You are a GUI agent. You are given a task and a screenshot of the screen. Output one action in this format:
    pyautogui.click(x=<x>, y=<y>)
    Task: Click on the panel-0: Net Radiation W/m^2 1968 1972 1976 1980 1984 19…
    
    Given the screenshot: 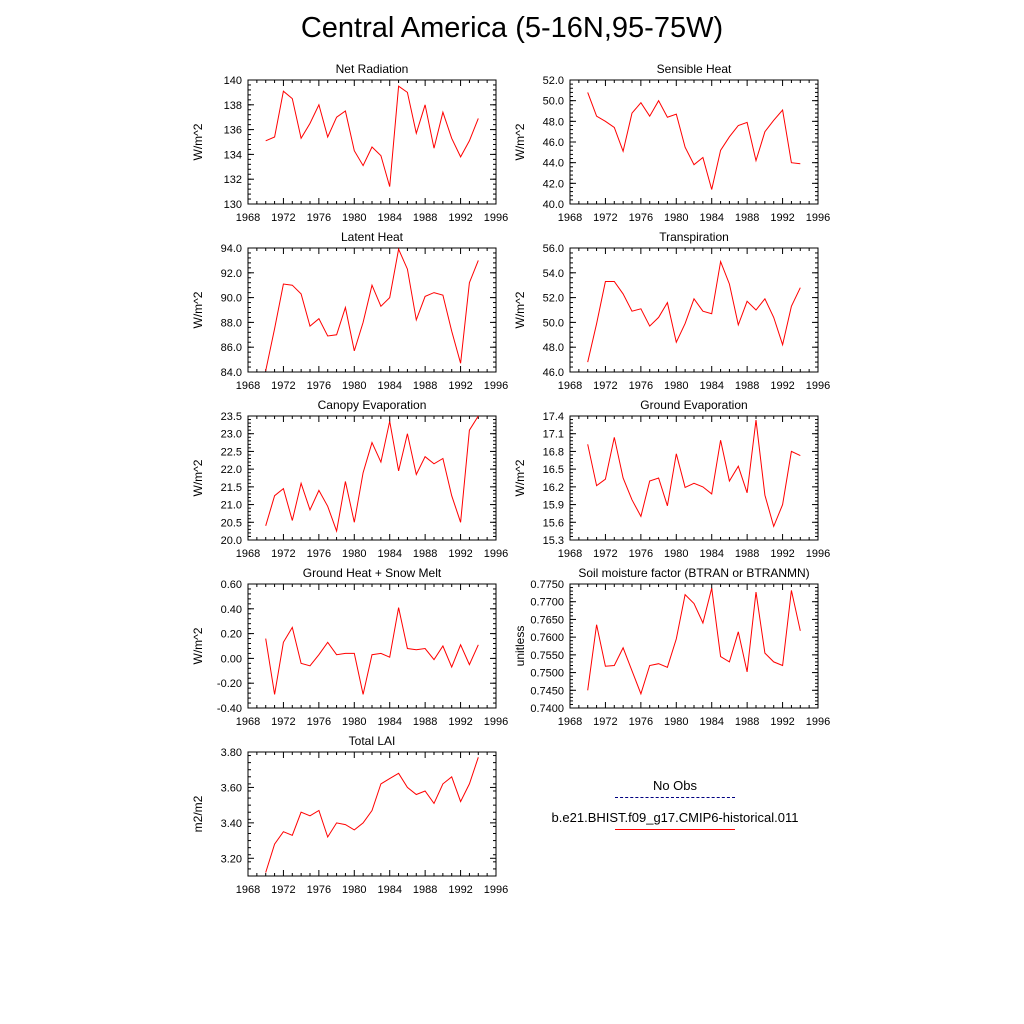 What is the action you would take?
    pyautogui.click(x=349, y=143)
    